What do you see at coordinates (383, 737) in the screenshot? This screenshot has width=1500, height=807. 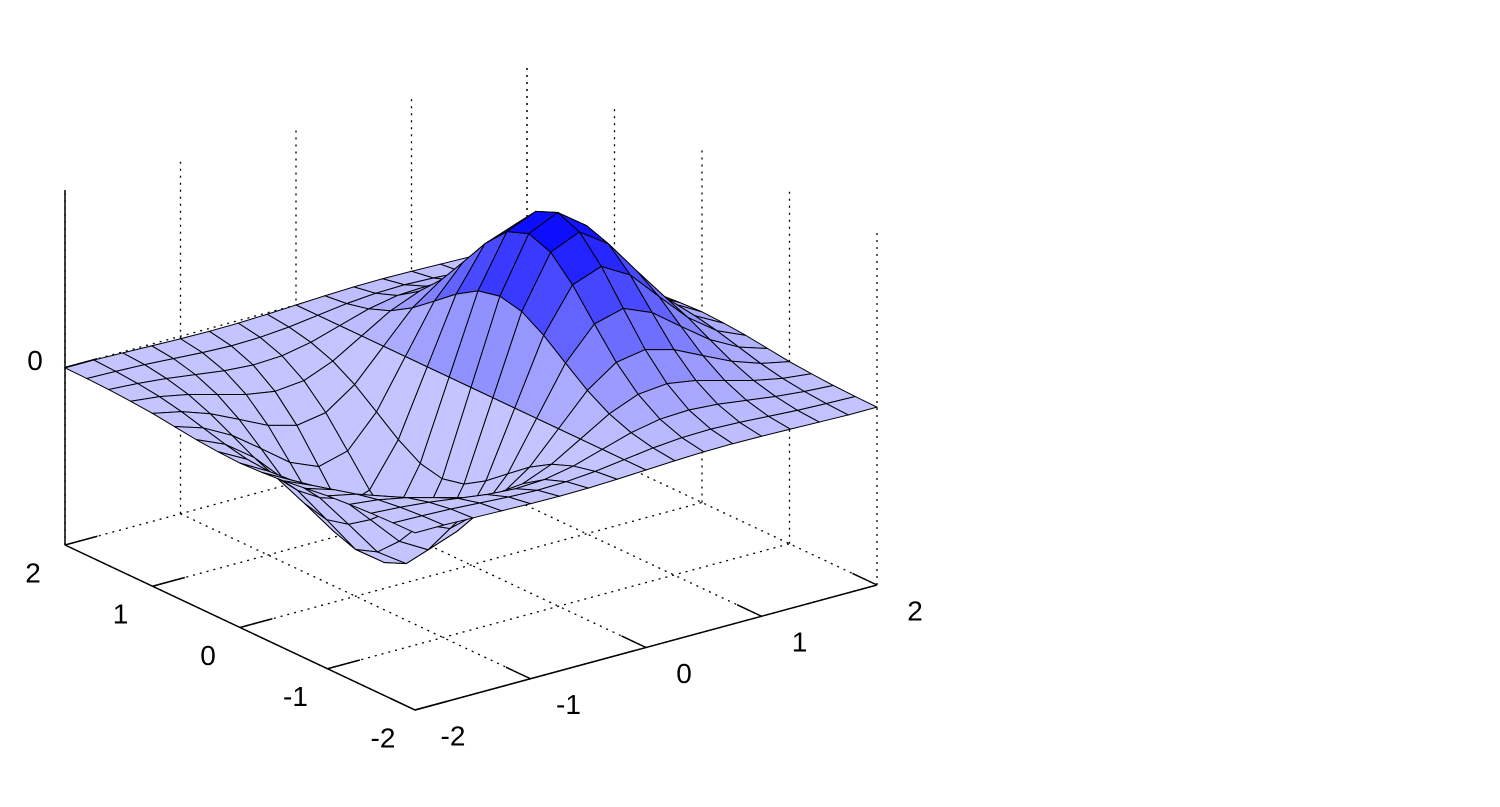 I see `y-tick-label: -2` at bounding box center [383, 737].